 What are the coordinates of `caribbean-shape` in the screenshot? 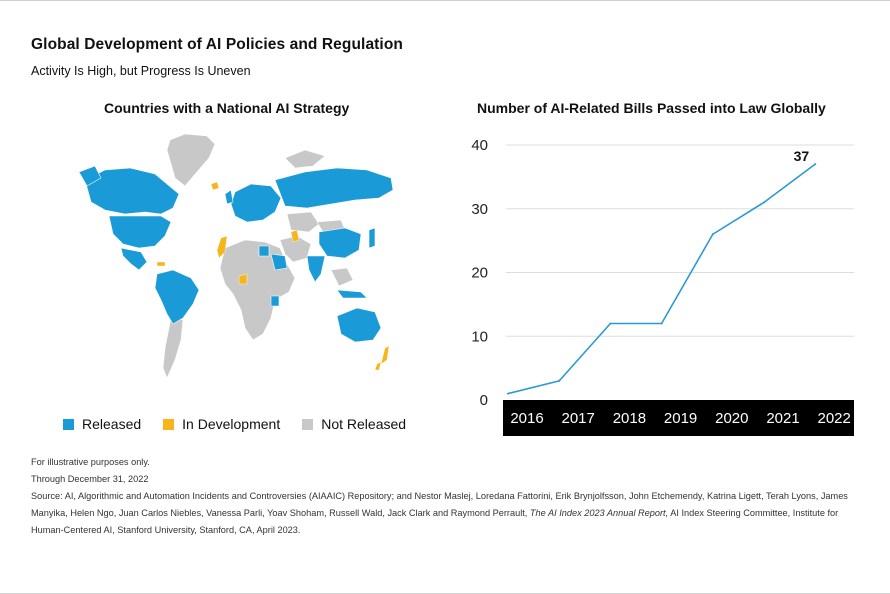 It's located at (161, 264).